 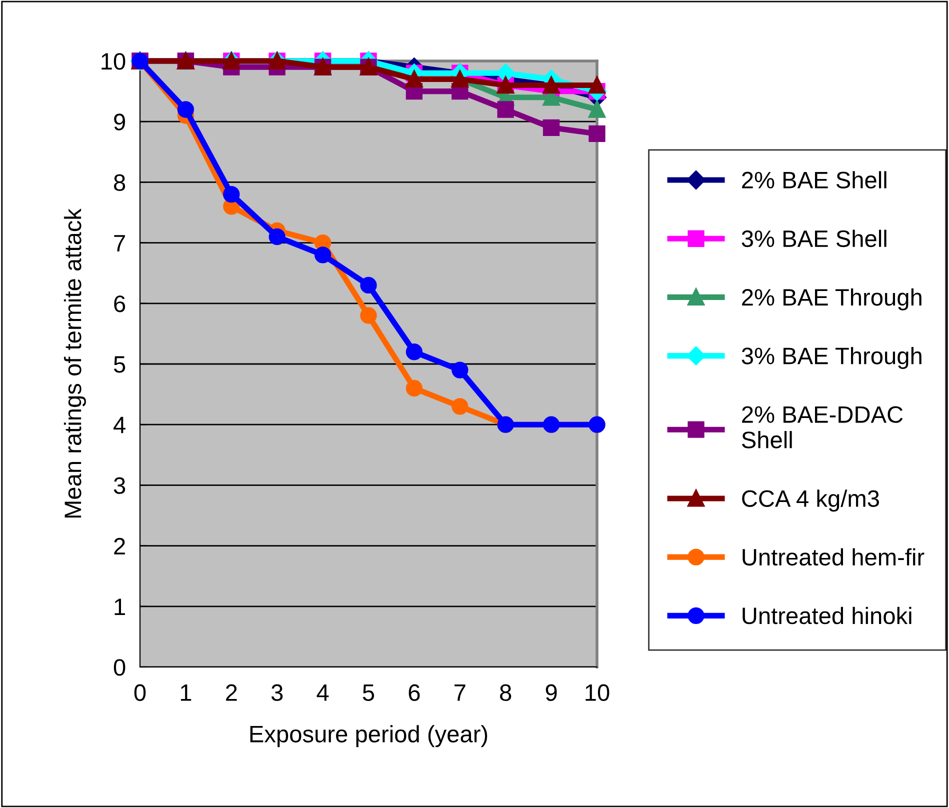 I want to click on x-tick-label: 6, so click(x=414, y=693).